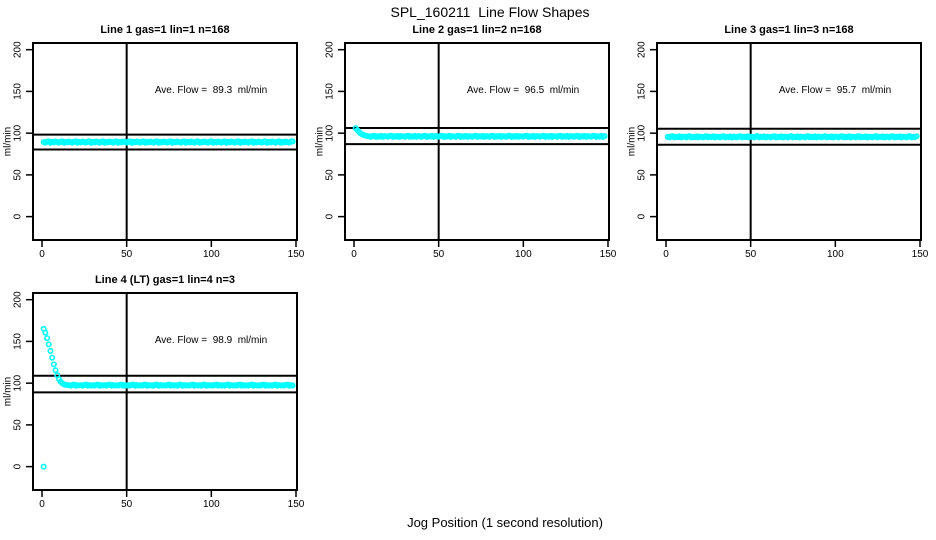 The height and width of the screenshot is (540, 936). I want to click on panel-title: Line 1 gas=1 lin=1 n=168, so click(165, 30).